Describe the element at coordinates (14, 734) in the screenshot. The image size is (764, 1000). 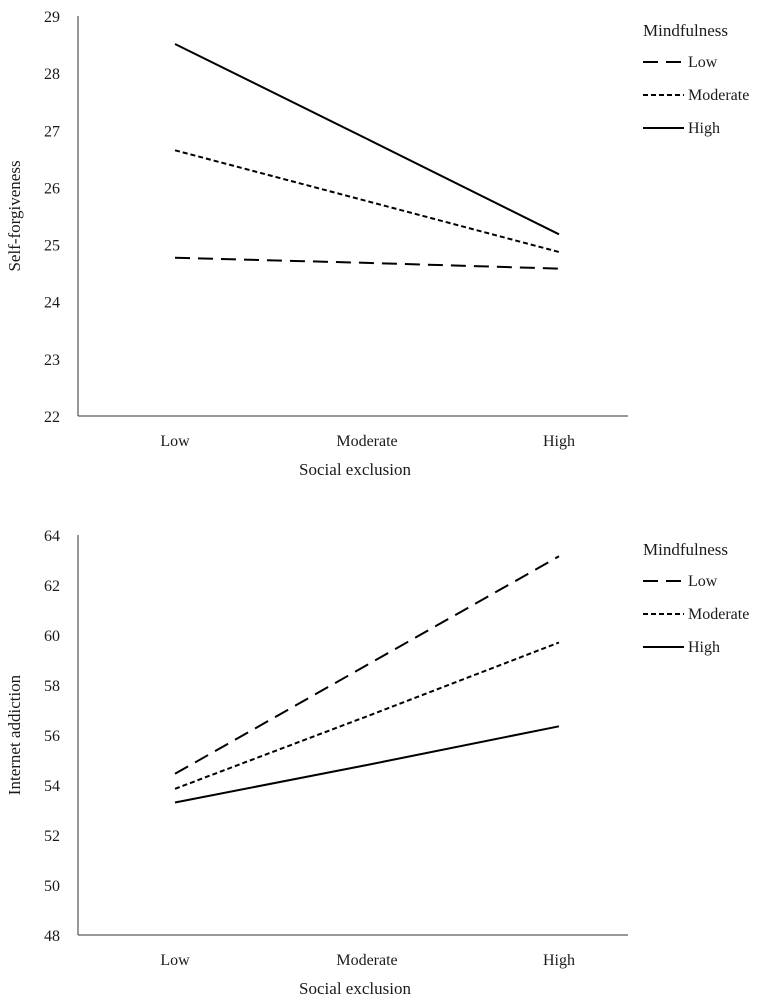
I see `y-axis-label: Internet addiction` at that location.